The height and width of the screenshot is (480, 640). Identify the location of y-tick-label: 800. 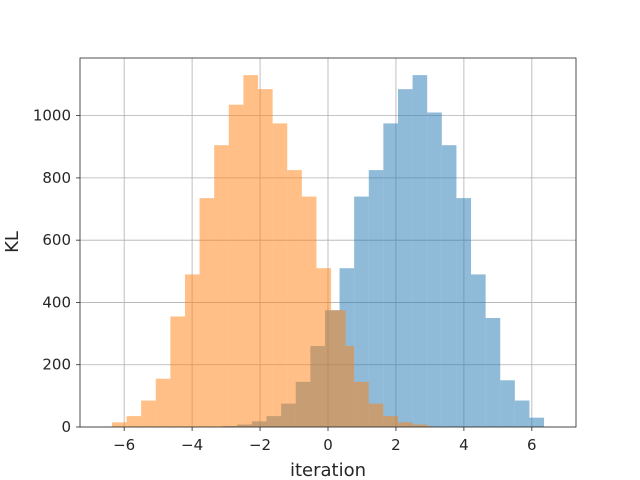
(56, 178).